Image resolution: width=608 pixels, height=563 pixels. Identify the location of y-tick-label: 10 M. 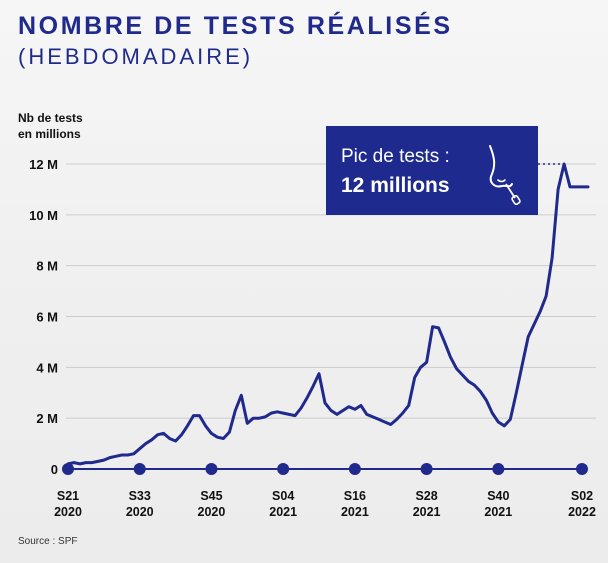
(43, 215).